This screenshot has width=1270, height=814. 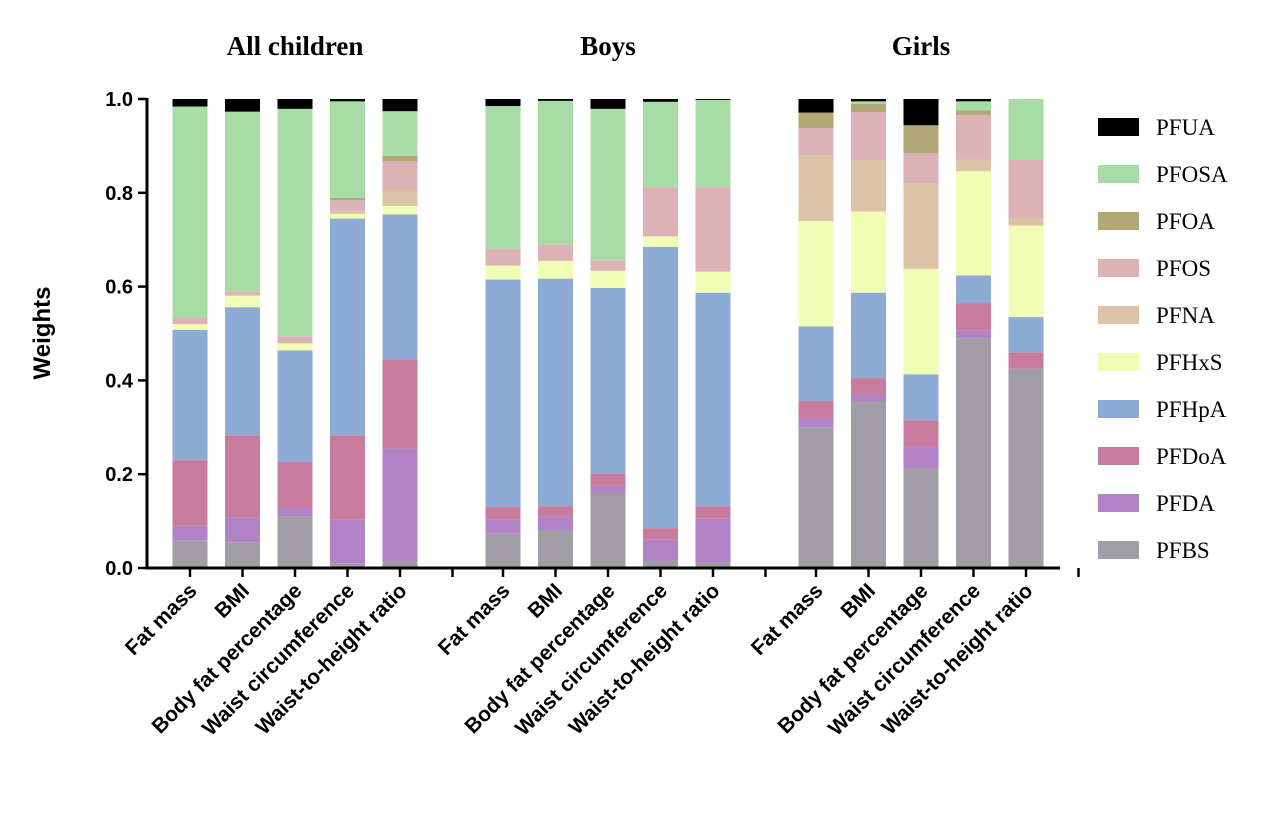 What do you see at coordinates (608, 104) in the screenshot?
I see `segment-boys-body-fat-percentage-pfua` at bounding box center [608, 104].